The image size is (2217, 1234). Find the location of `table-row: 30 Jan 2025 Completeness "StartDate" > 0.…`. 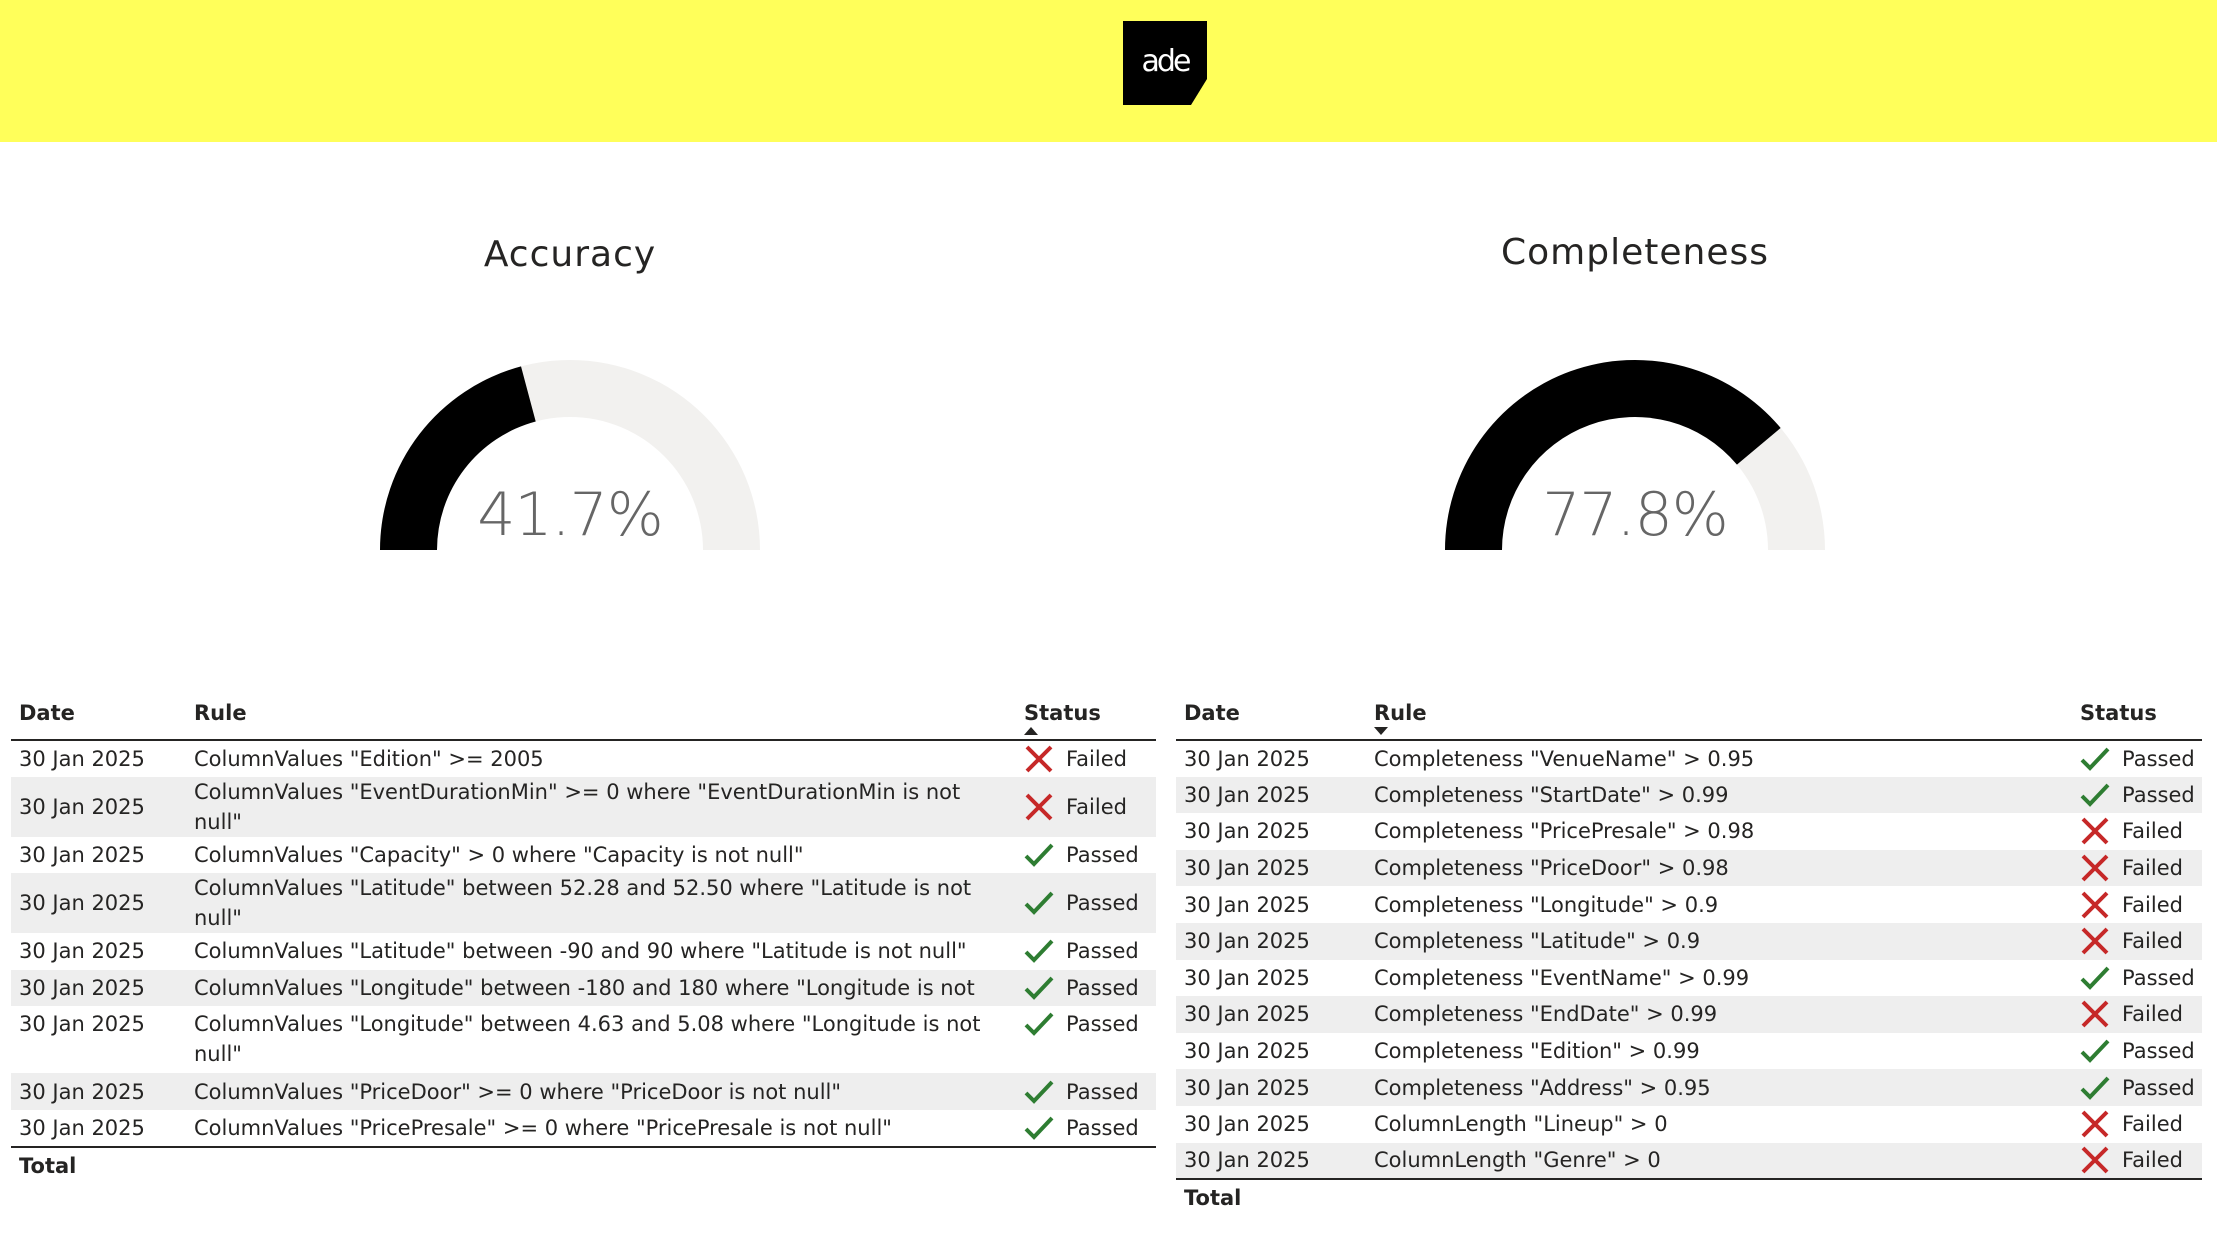

table-row: 30 Jan 2025 Completeness "StartDate" > 0.… is located at coordinates (1689, 795).